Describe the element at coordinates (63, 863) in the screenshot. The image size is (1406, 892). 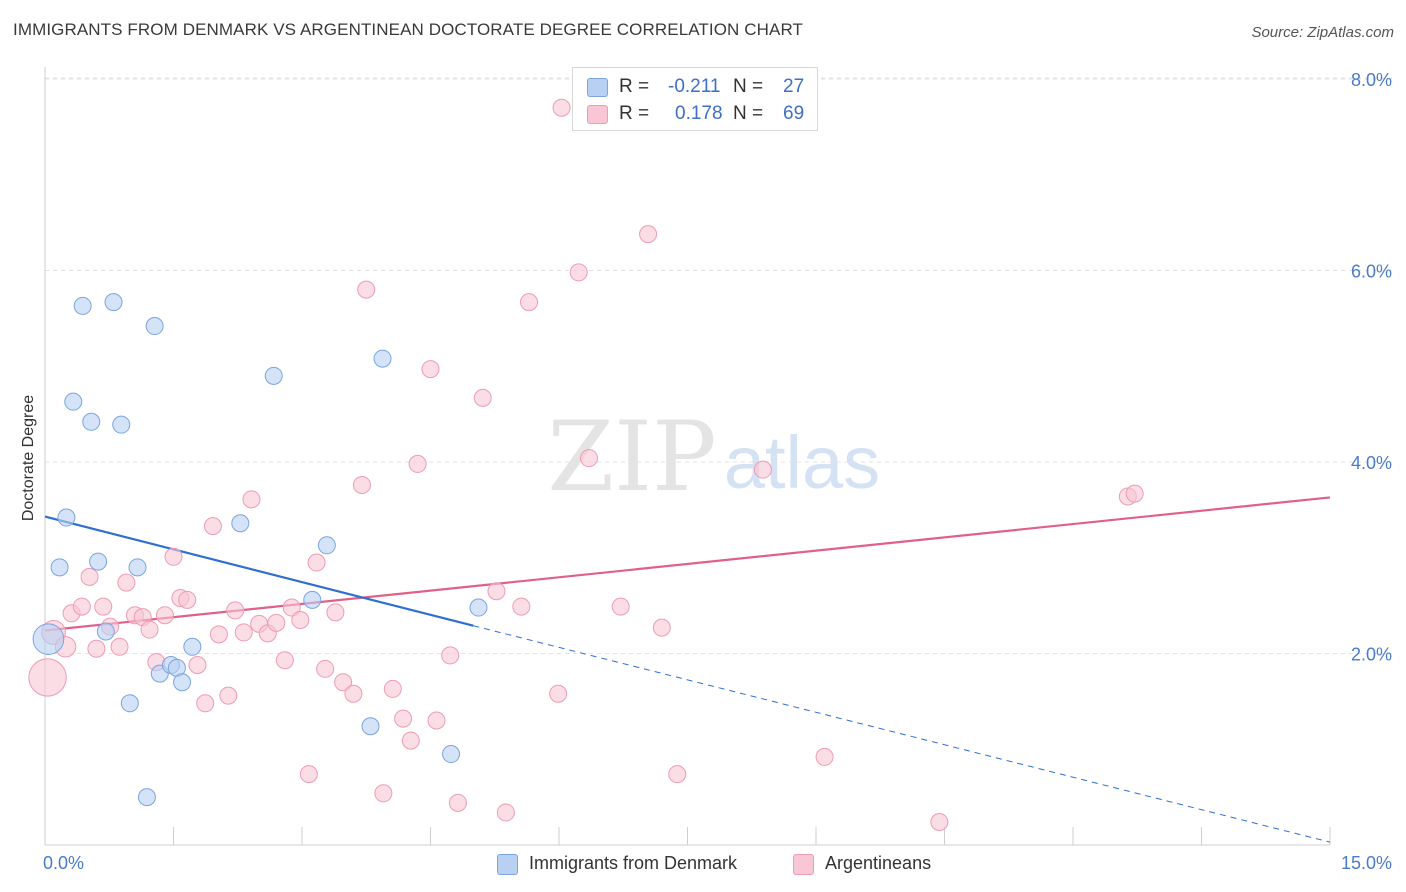
I see `x-tick-label: 0.0%` at that location.